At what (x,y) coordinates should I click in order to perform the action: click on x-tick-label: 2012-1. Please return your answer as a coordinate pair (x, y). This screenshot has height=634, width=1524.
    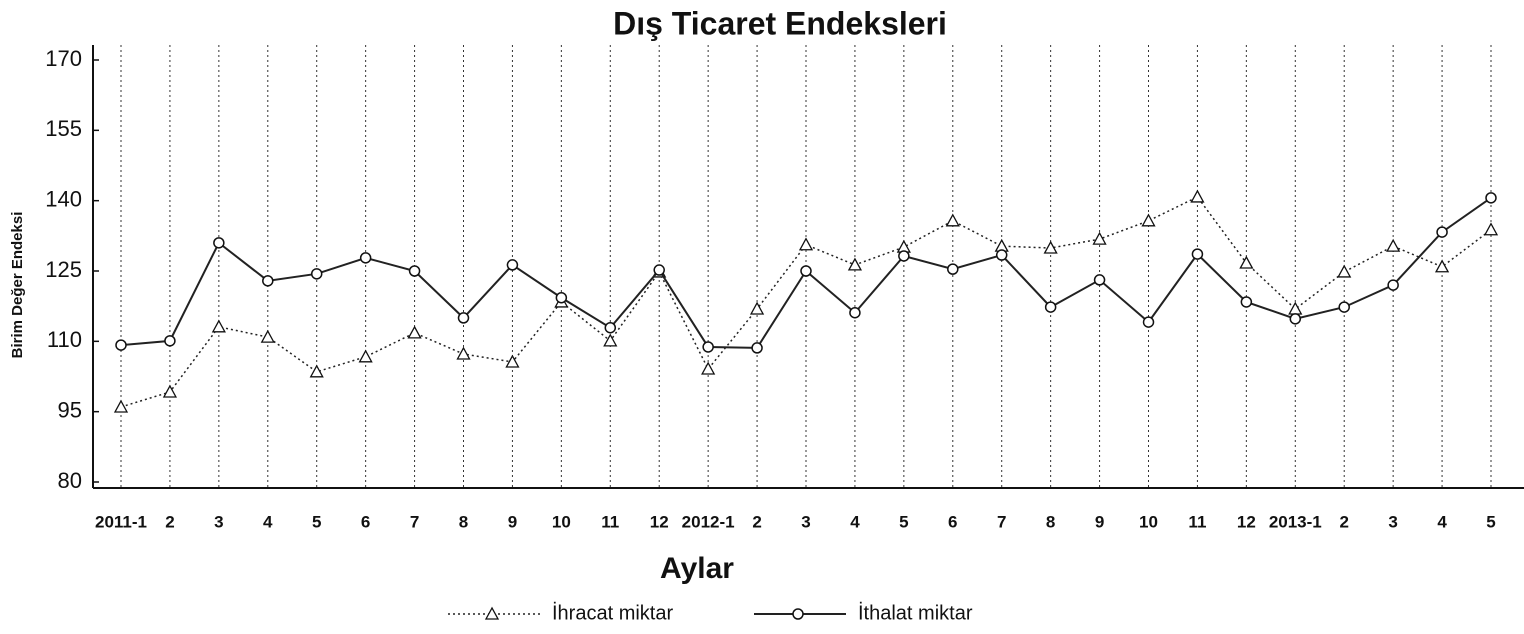
    Looking at the image, I should click on (708, 521).